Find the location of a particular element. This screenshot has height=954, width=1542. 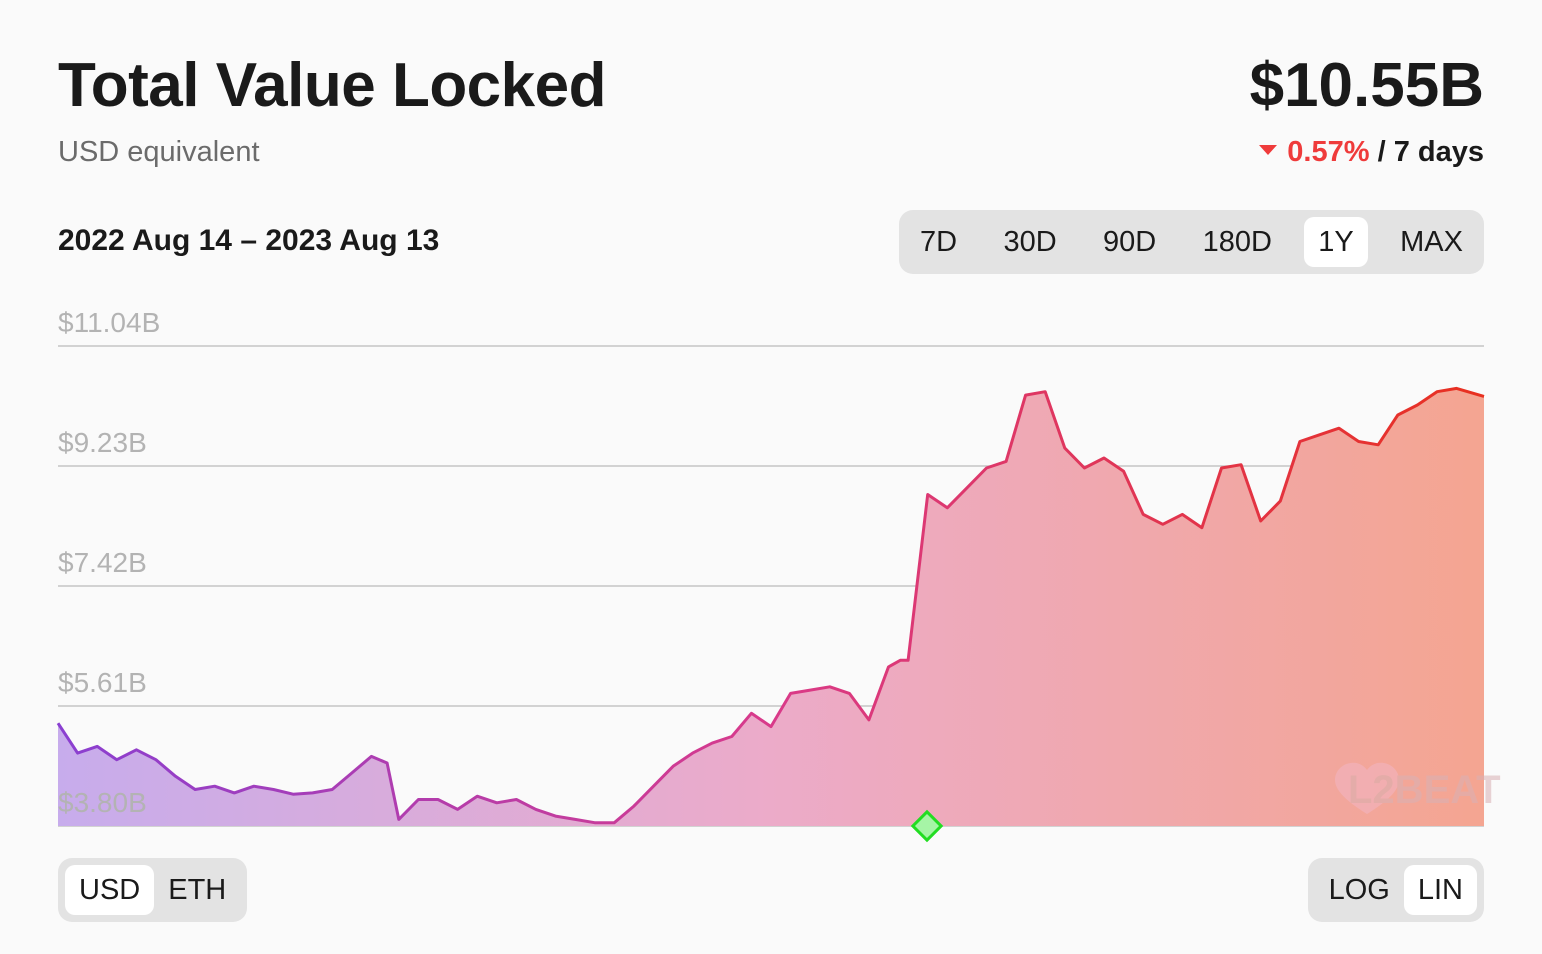

scale-lin-button: LIN is located at coordinates (1440, 890).